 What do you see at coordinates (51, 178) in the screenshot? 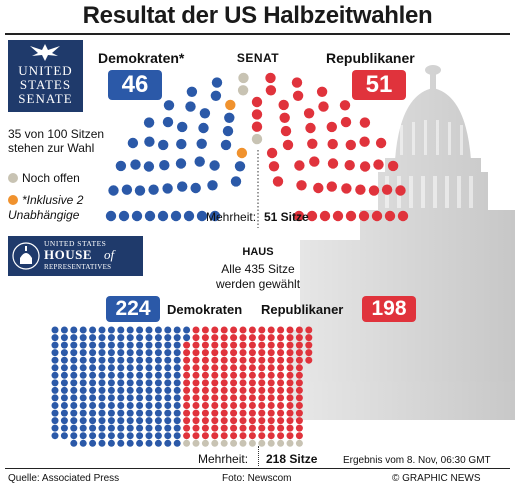
I see `legend-open-label: Noch offen` at bounding box center [51, 178].